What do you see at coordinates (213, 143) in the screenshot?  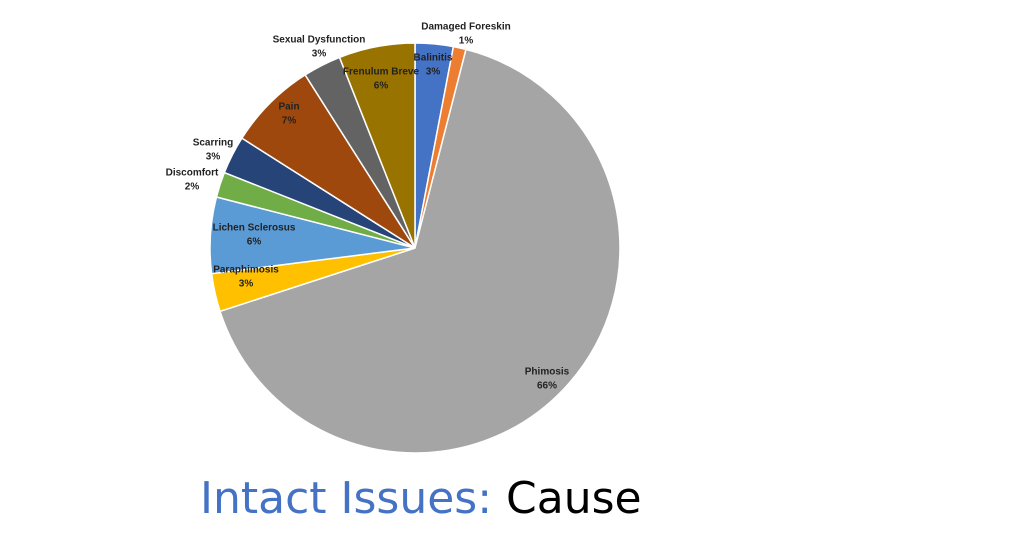 I see `slice-label: Scarring` at bounding box center [213, 143].